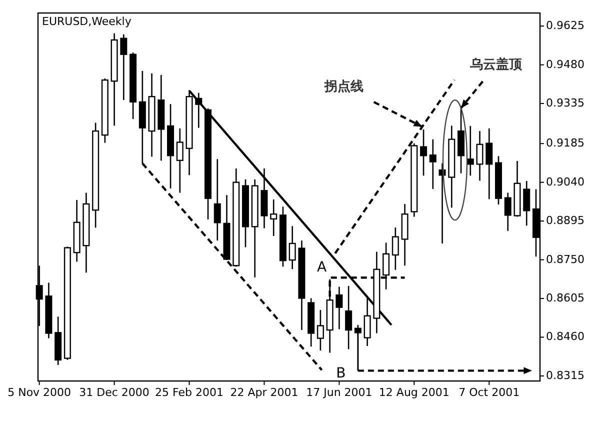 The height and width of the screenshot is (435, 599). I want to click on annotation: 拐点线, so click(344, 86).